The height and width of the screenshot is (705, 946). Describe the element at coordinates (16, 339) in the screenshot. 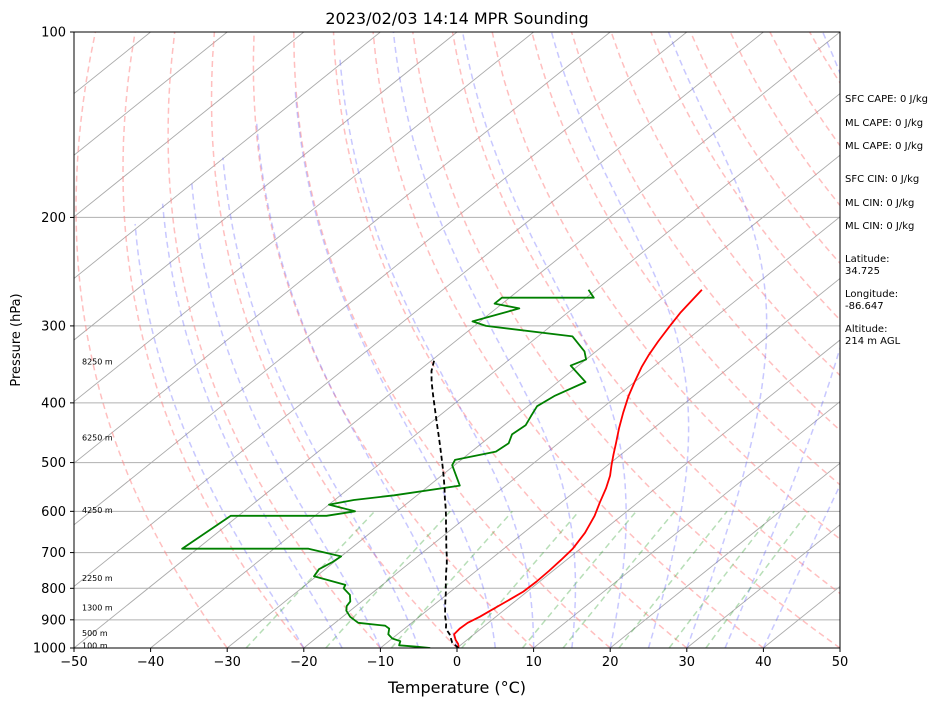

I see `y-axis-label: Pressure (hPa)` at that location.